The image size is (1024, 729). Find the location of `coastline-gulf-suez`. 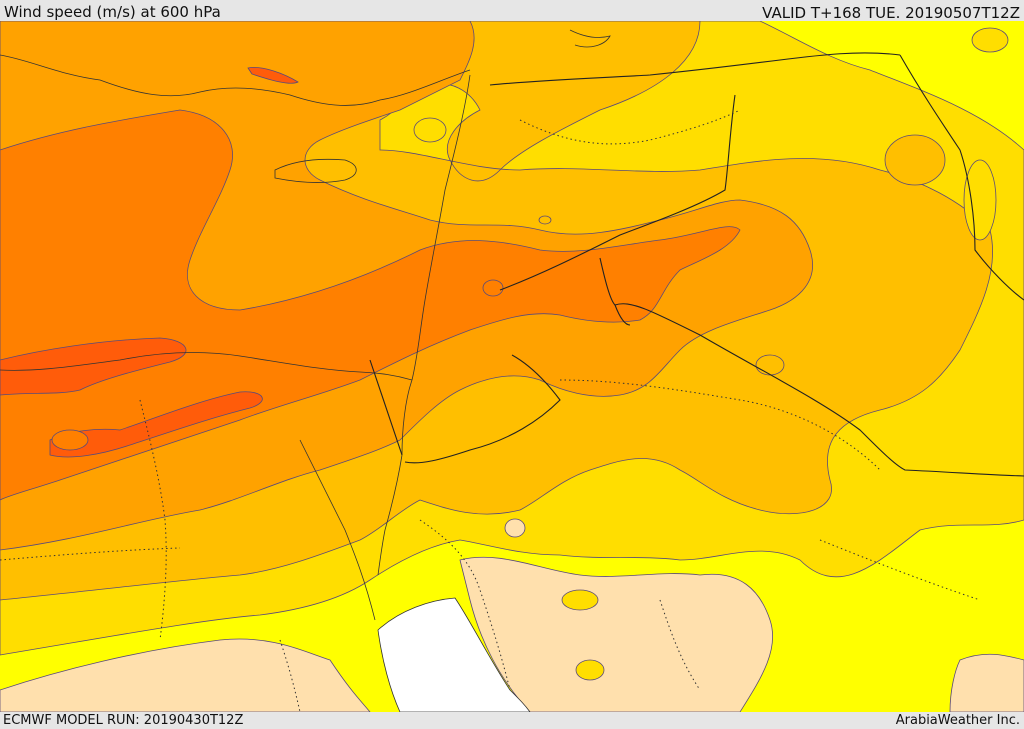

coastline-gulf-suez is located at coordinates (337, 530).